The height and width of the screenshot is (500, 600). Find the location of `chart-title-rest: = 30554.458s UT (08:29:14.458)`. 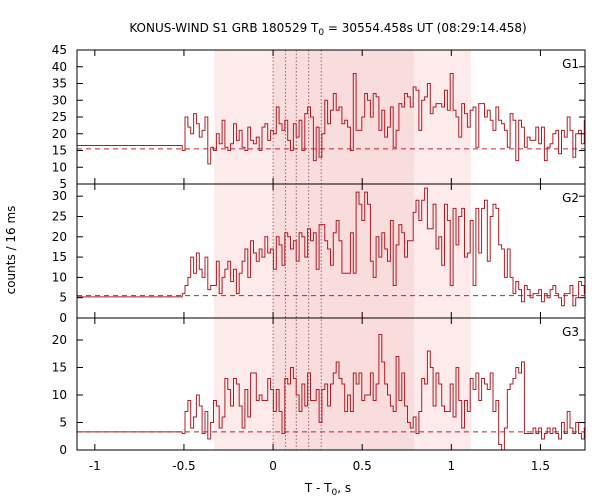

chart-title-rest: = 30554.458s UT (08:29:14.458) is located at coordinates (425, 28).